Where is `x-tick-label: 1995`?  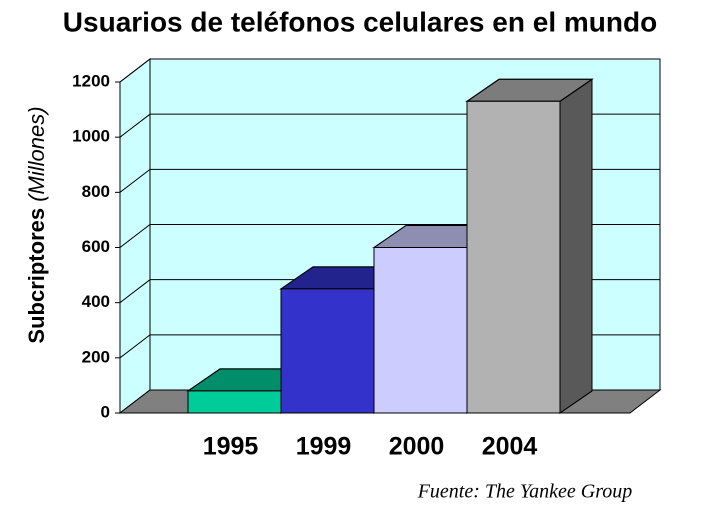
x-tick-label: 1995 is located at coordinates (231, 447).